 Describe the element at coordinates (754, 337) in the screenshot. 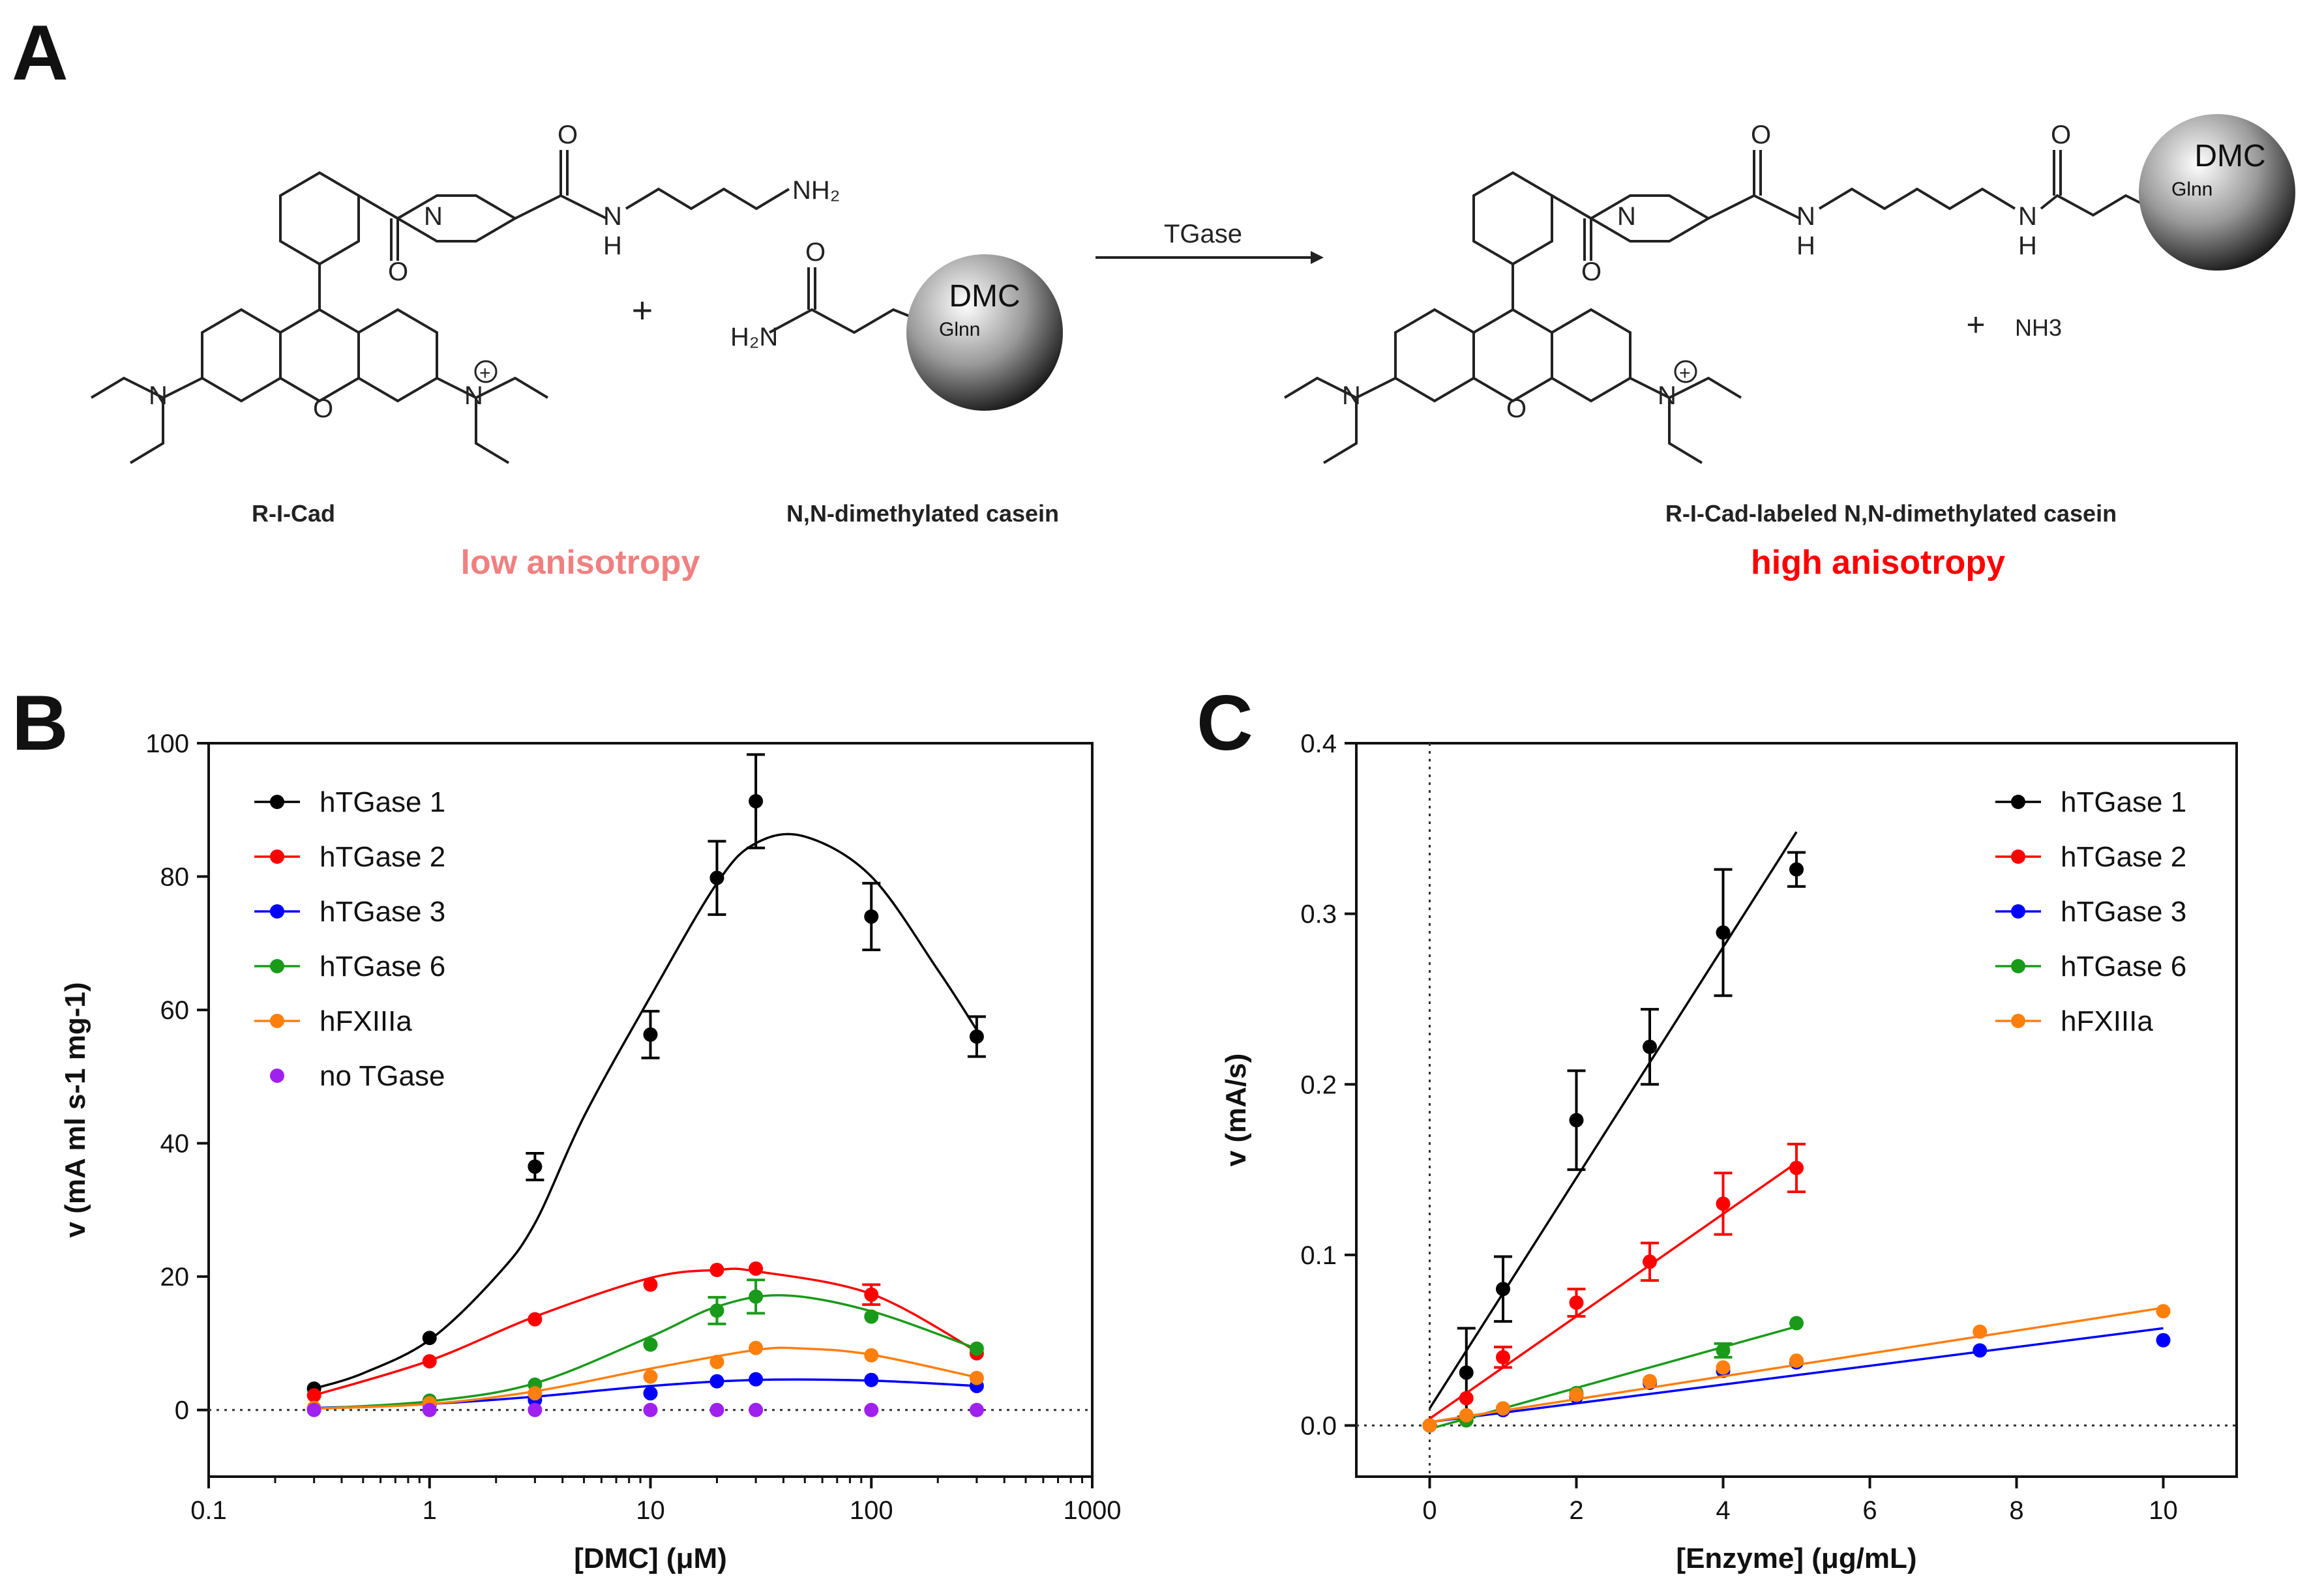

I see `dmc-amide-nh2: H₂N` at that location.